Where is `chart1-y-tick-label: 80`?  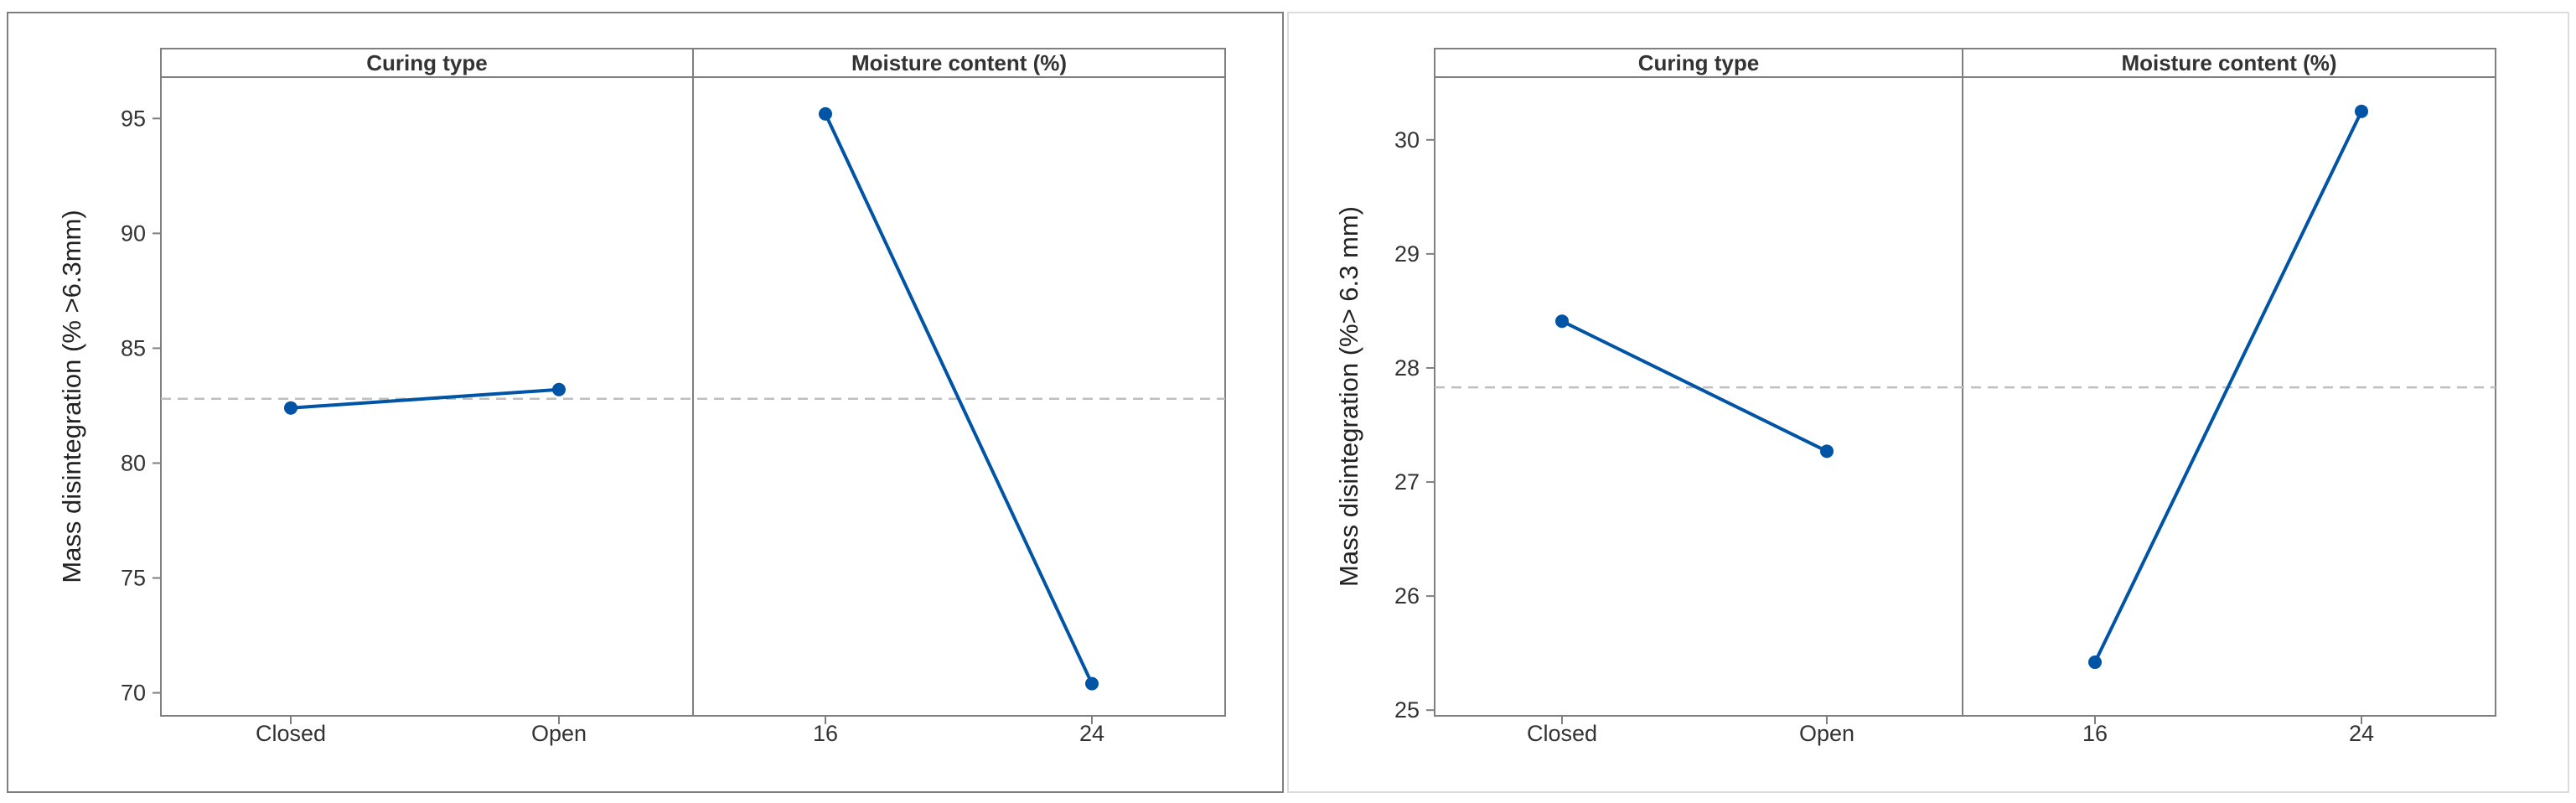 chart1-y-tick-label: 80 is located at coordinates (133, 462).